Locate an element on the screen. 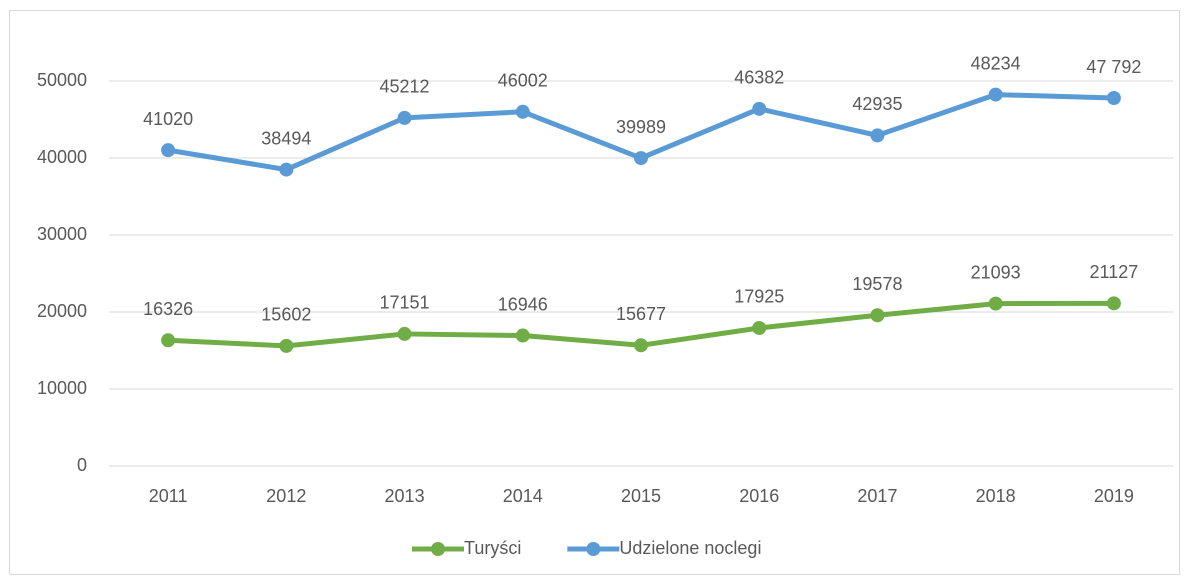 Image resolution: width=1189 pixels, height=582 pixels. data-label: 21127 is located at coordinates (1114, 272).